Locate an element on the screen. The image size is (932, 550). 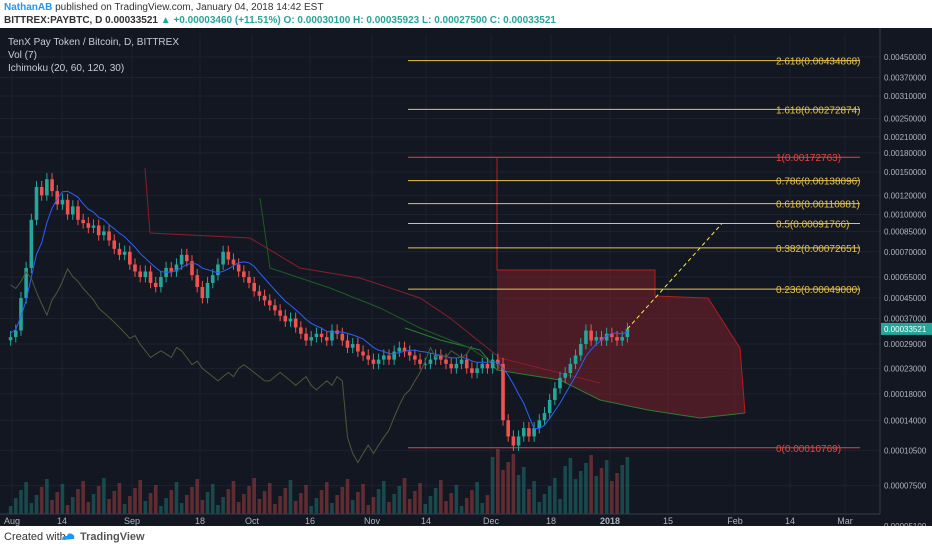
fib-level-label: 0.618(0.00110881) is located at coordinates (818, 205).